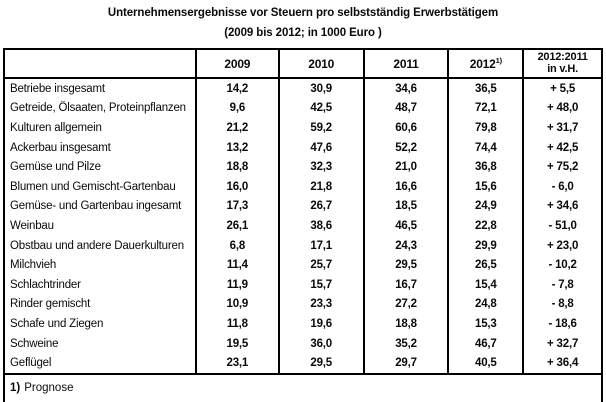  I want to click on year-value-cell: 26,7, so click(320, 206).